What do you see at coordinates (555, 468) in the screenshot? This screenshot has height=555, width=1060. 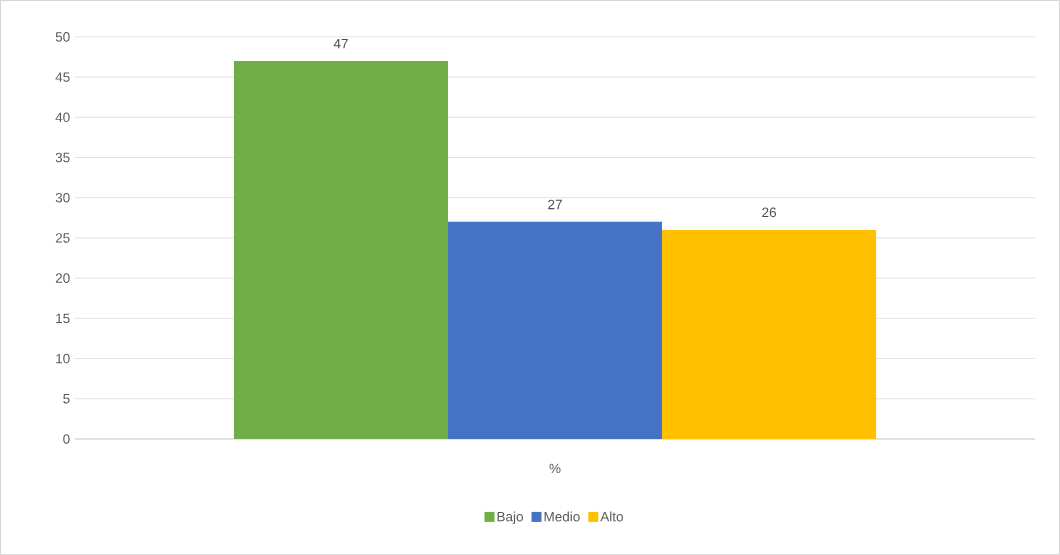 I see `x-tick-label: %` at bounding box center [555, 468].